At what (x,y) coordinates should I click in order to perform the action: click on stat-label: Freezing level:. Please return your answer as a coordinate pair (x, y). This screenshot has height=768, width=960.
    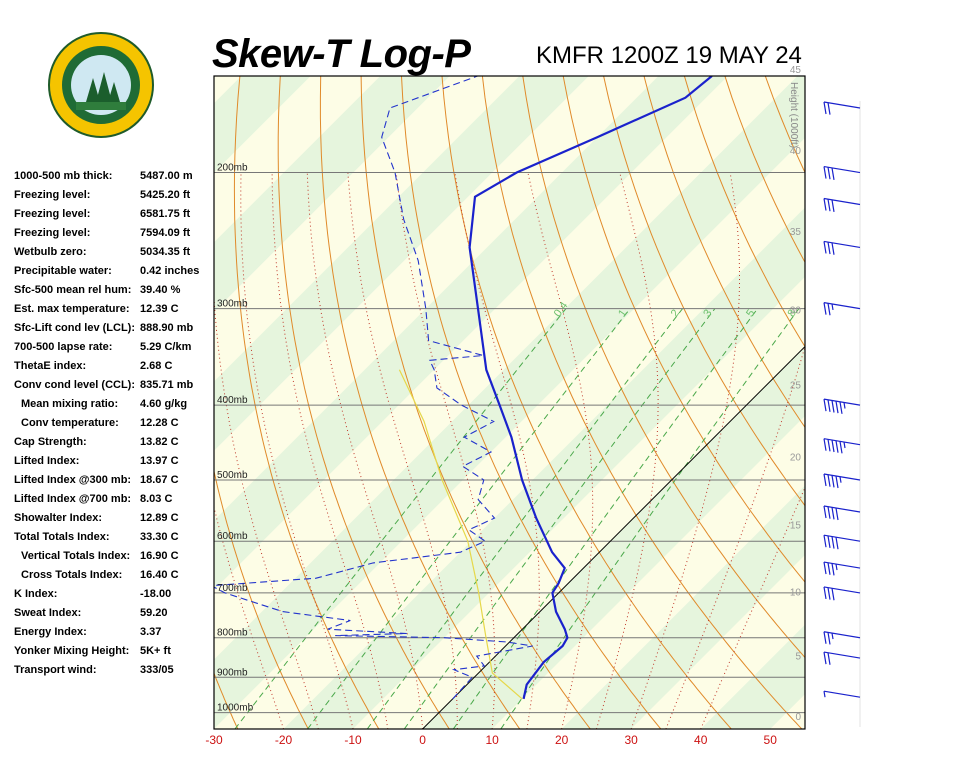
    Looking at the image, I should click on (52, 233).